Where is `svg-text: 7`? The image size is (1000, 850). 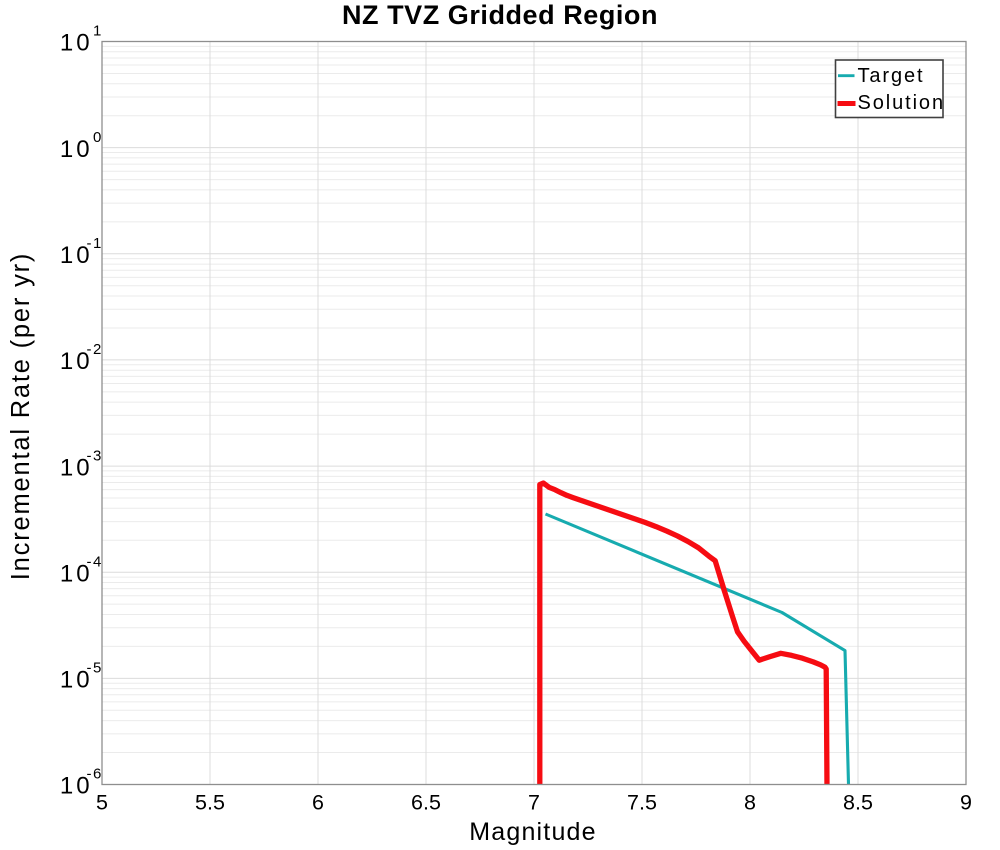 svg-text: 7 is located at coordinates (534, 803).